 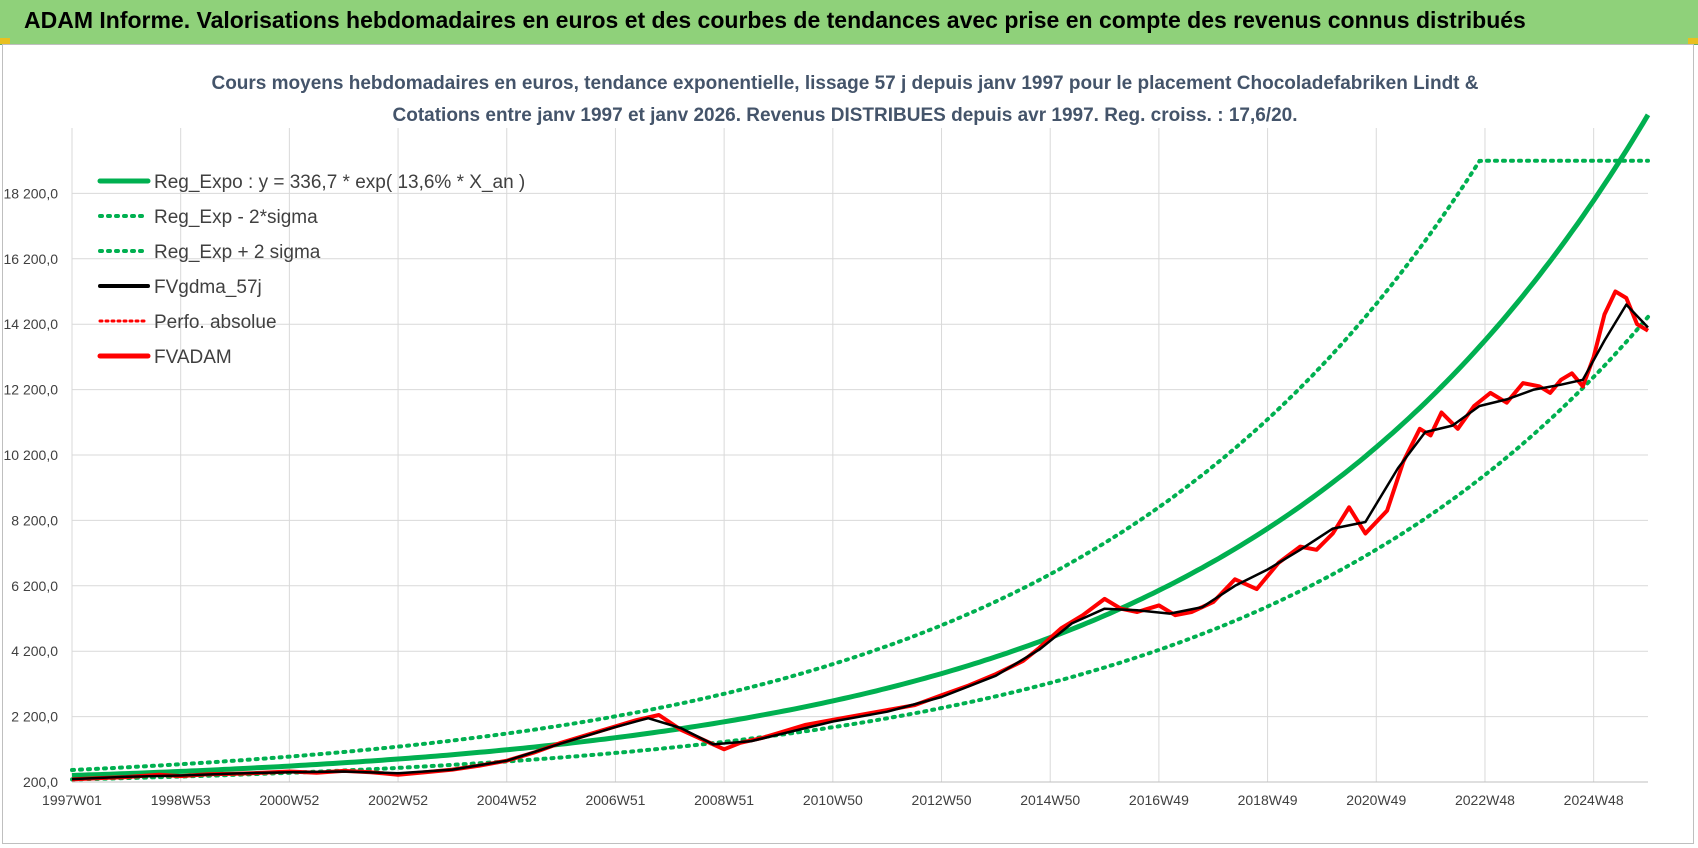 What do you see at coordinates (31, 193) in the screenshot?
I see `y-tick-label: 18 200,0` at bounding box center [31, 193].